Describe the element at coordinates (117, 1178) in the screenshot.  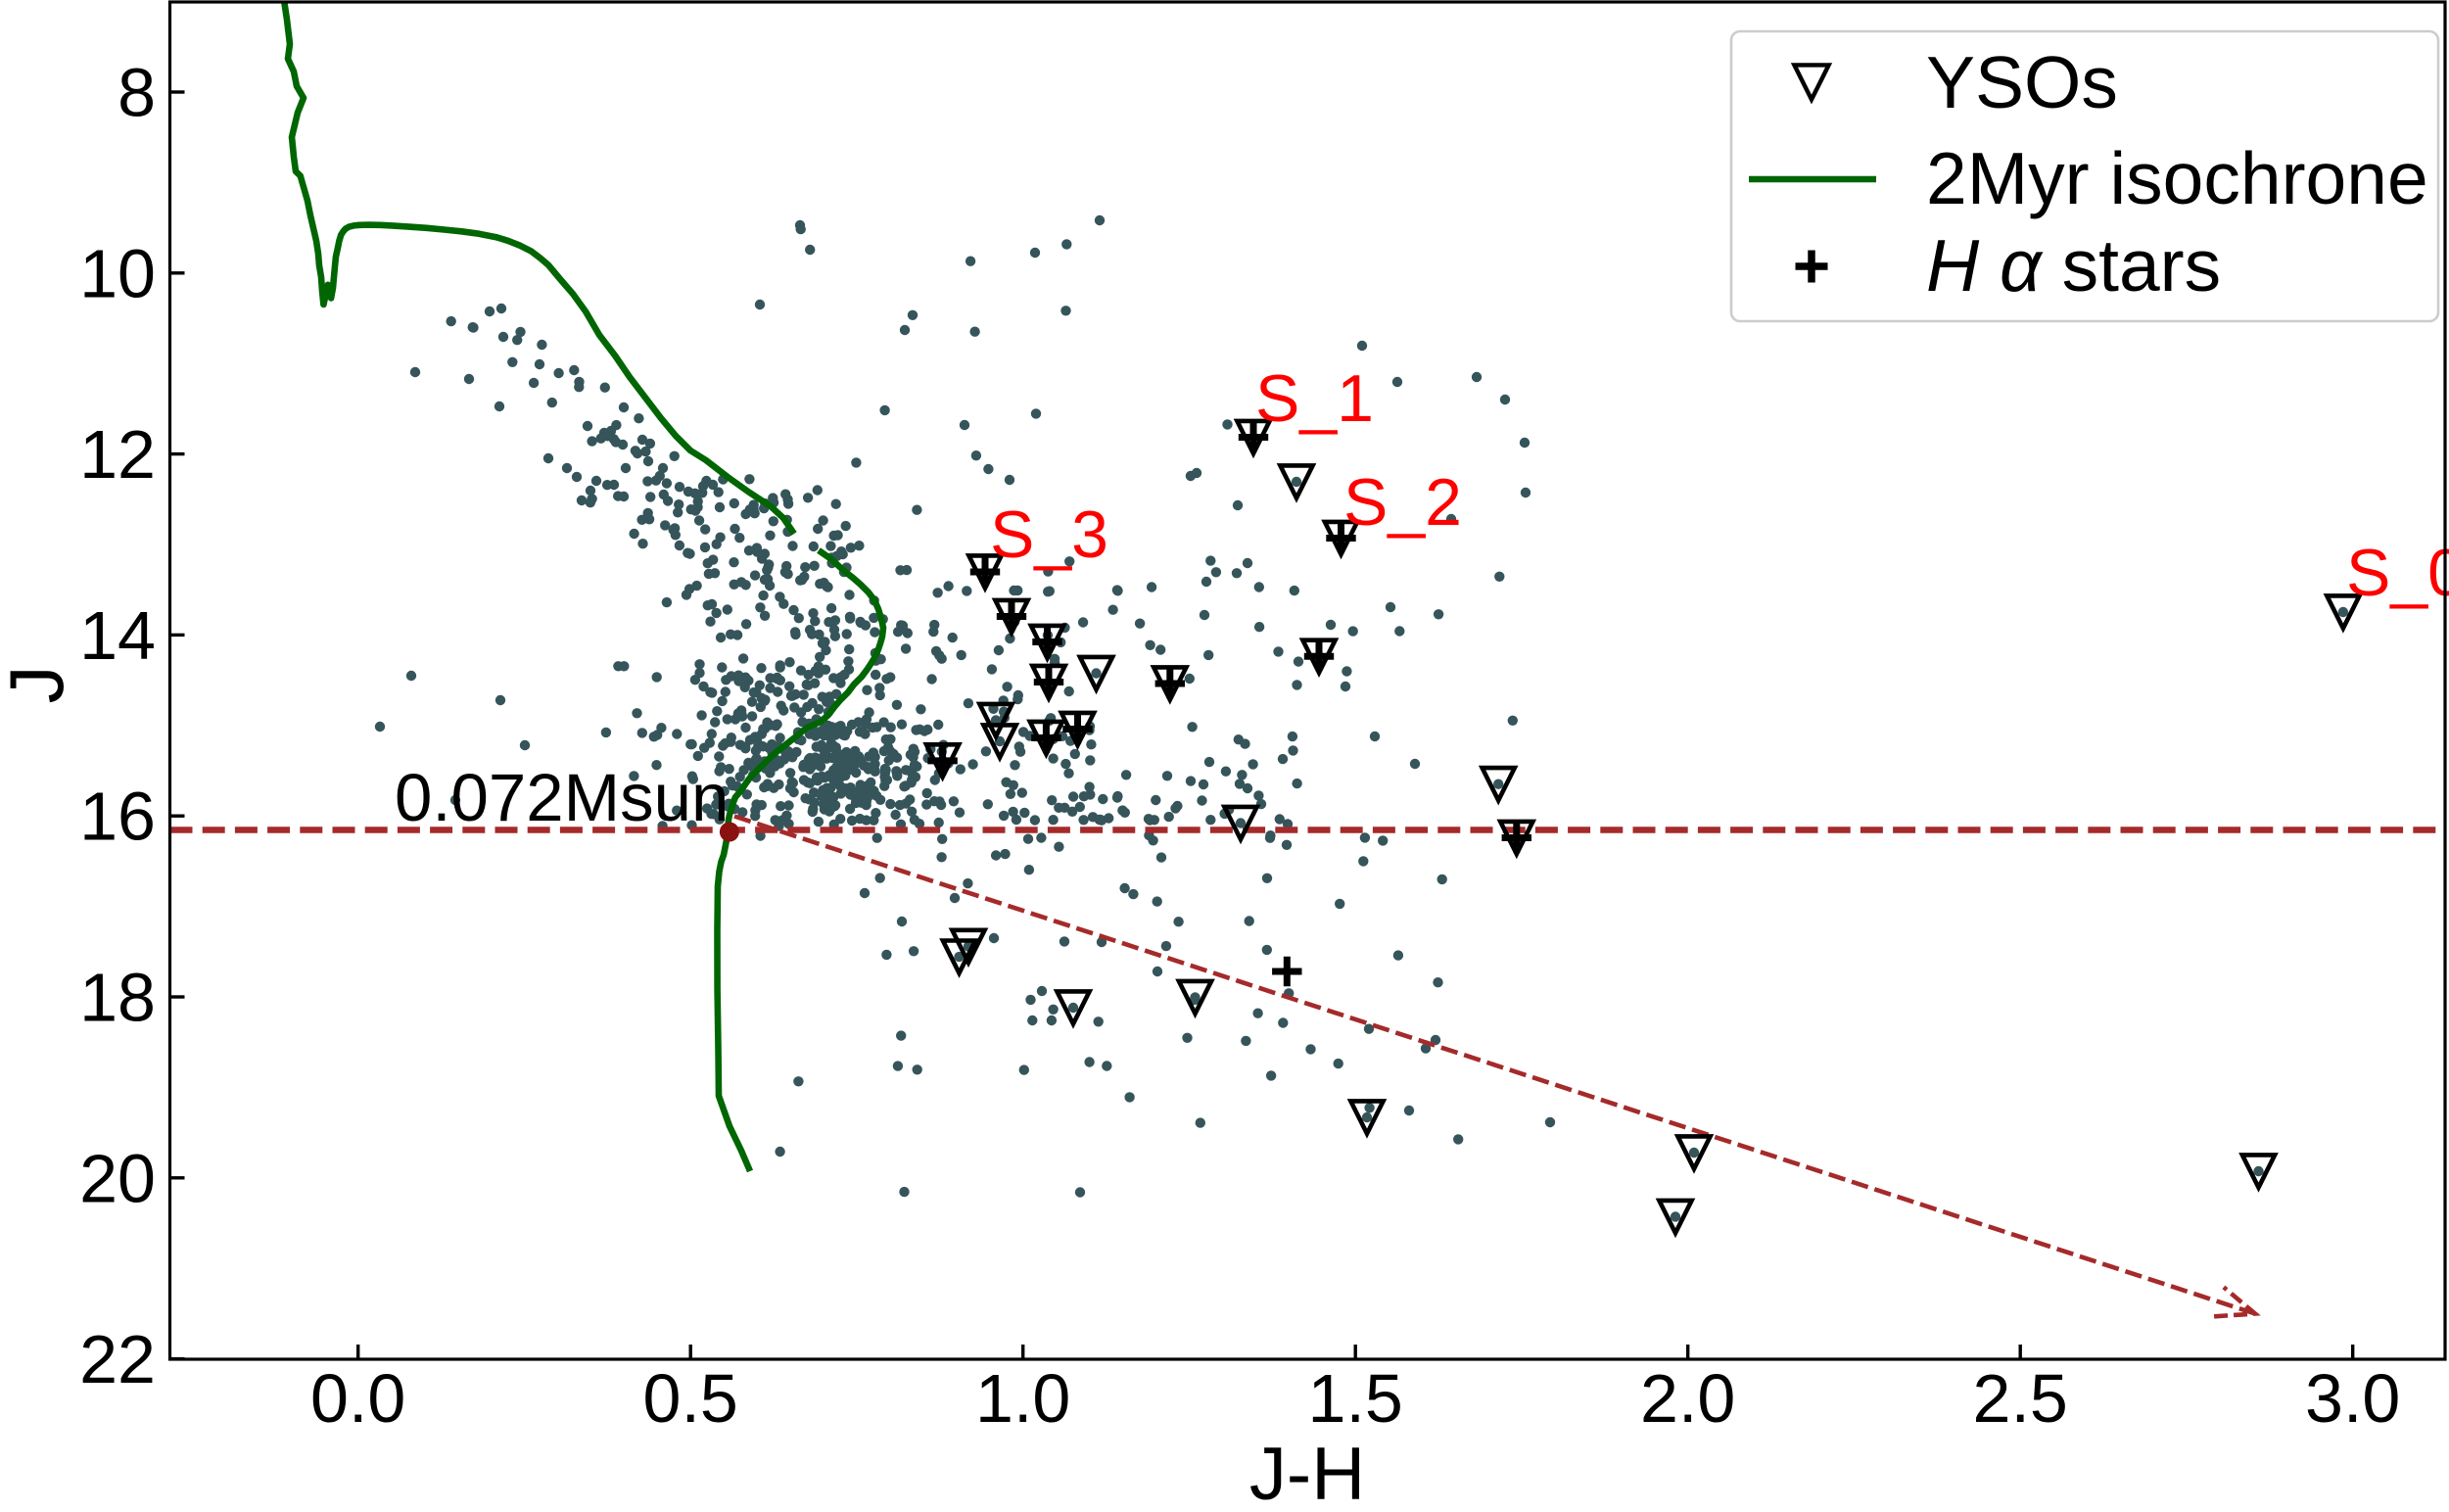
I see `svg-text: 20` at that location.